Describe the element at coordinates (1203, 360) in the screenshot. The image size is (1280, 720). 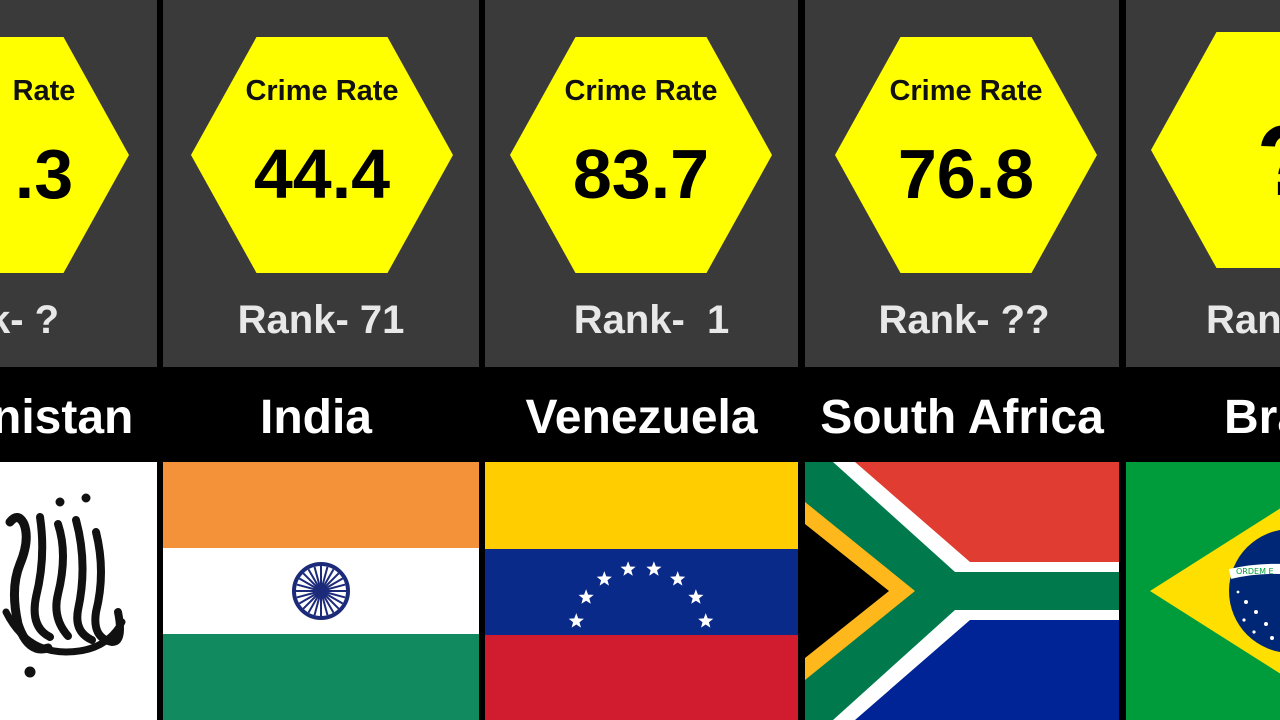
I see `country-card-brazil: ? Ran Bra ORDEM E` at that location.